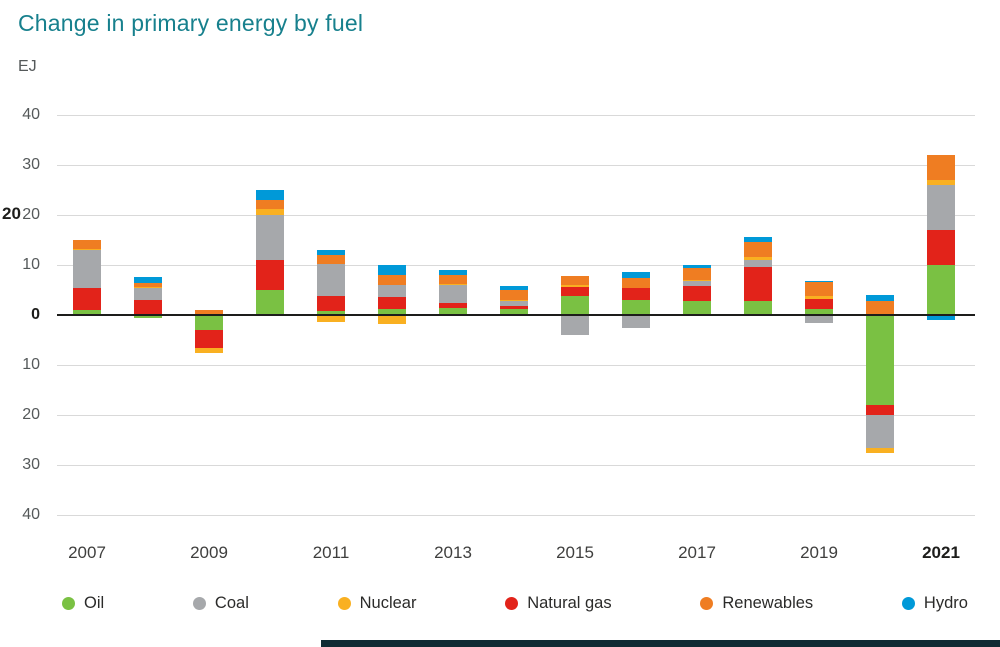 Image resolution: width=1000 pixels, height=647 pixels. Describe the element at coordinates (388, 603) in the screenshot. I see `legend-label: Nuclear` at that location.